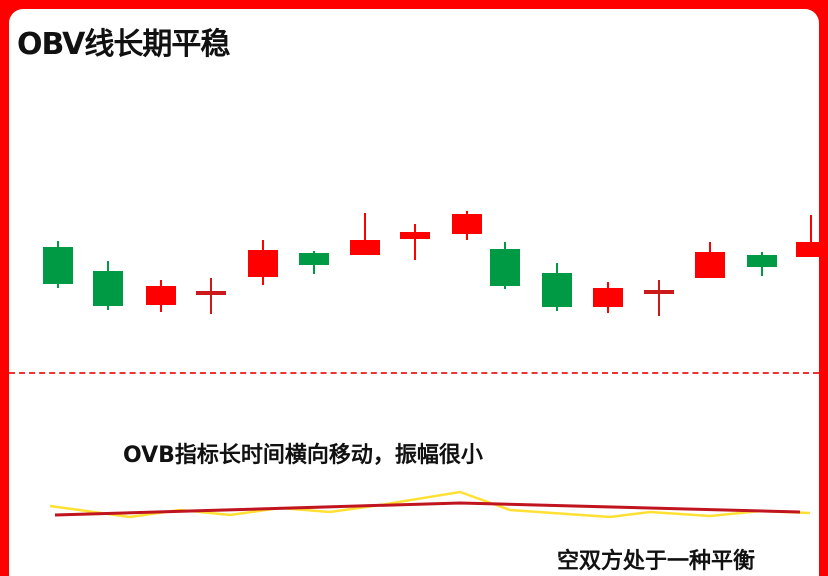  What do you see at coordinates (303, 455) in the screenshot?
I see `indicator-note: OVB指标长时间横向移动，振幅很小` at bounding box center [303, 455].